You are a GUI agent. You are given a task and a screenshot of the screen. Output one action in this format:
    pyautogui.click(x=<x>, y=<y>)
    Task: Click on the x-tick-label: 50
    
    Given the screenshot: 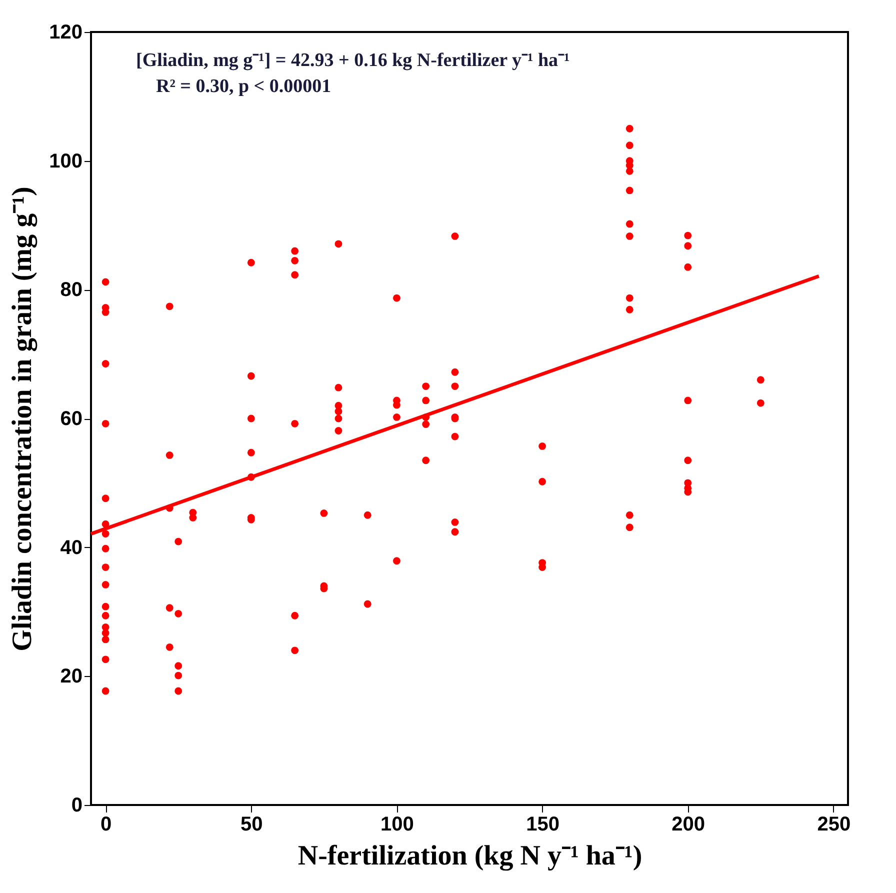 What is the action you would take?
    pyautogui.click(x=251, y=825)
    